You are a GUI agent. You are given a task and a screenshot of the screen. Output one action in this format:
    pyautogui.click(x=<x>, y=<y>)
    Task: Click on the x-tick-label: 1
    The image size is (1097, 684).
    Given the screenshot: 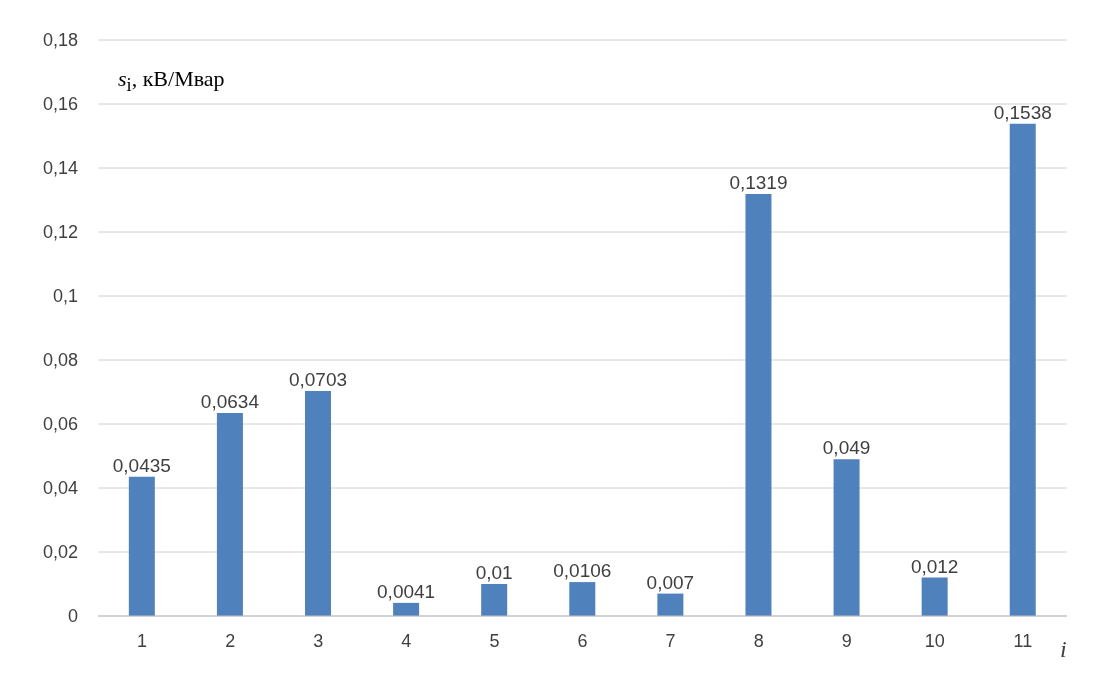 What is the action you would take?
    pyautogui.click(x=142, y=640)
    